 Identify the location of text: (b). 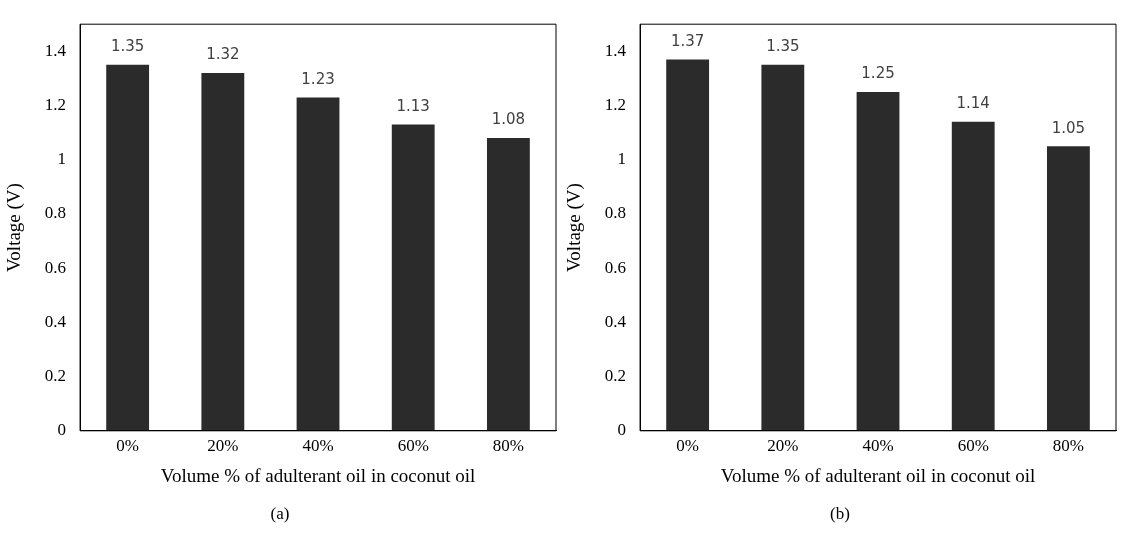
(840, 514).